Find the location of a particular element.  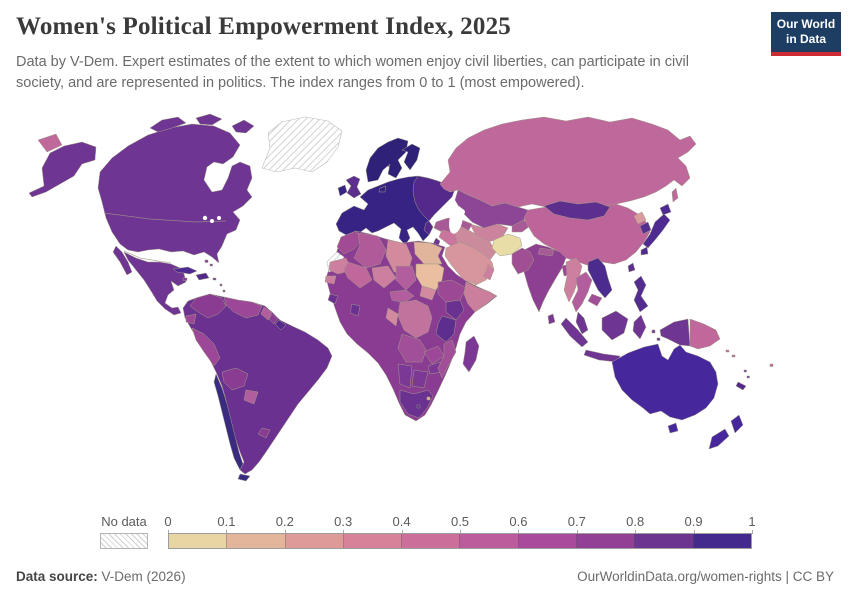

country-peru is located at coordinates (206, 347).